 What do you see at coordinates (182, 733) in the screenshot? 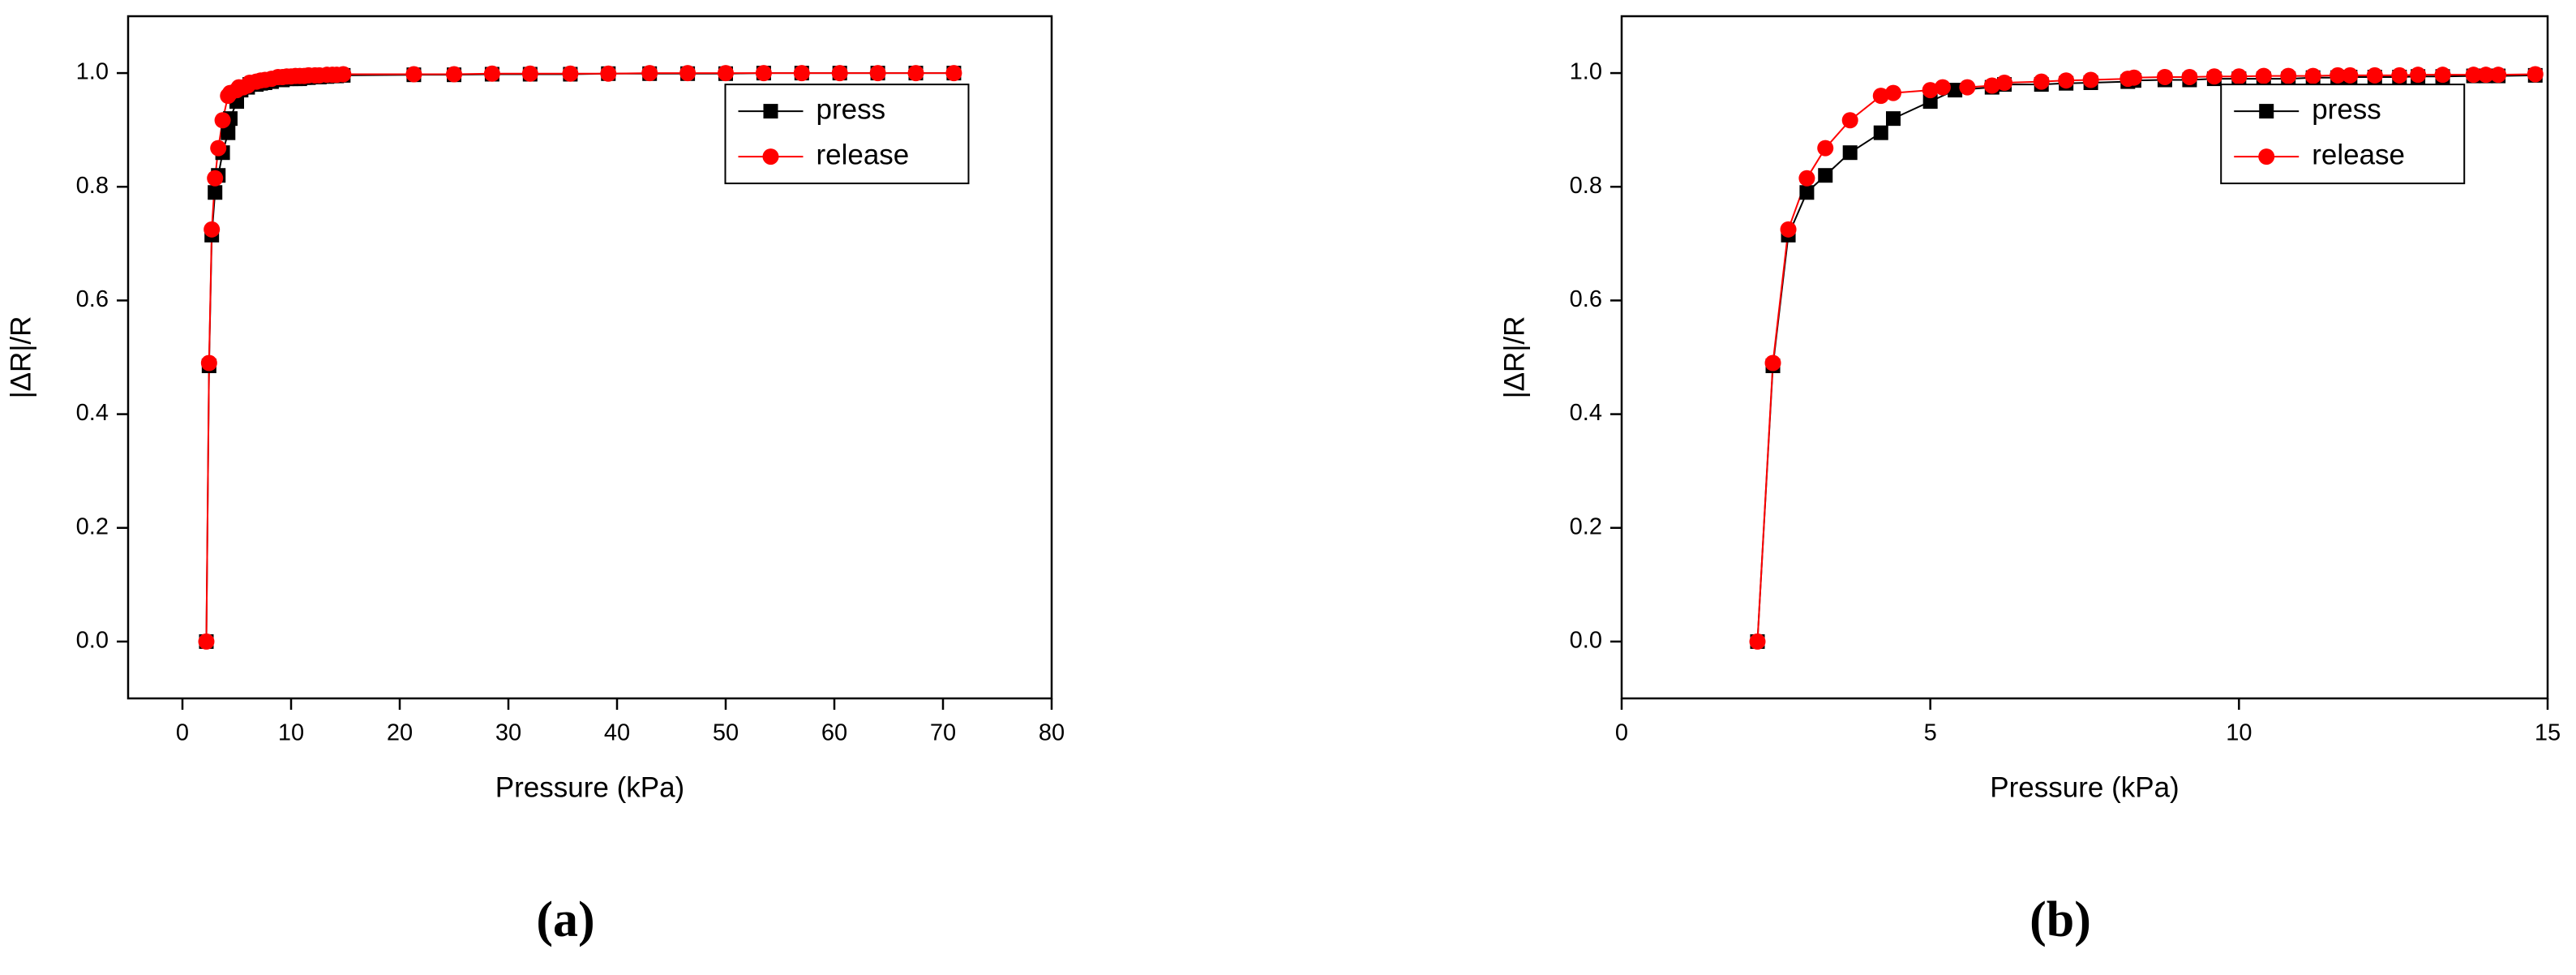
I see `x-tick-label: 0` at bounding box center [182, 733].